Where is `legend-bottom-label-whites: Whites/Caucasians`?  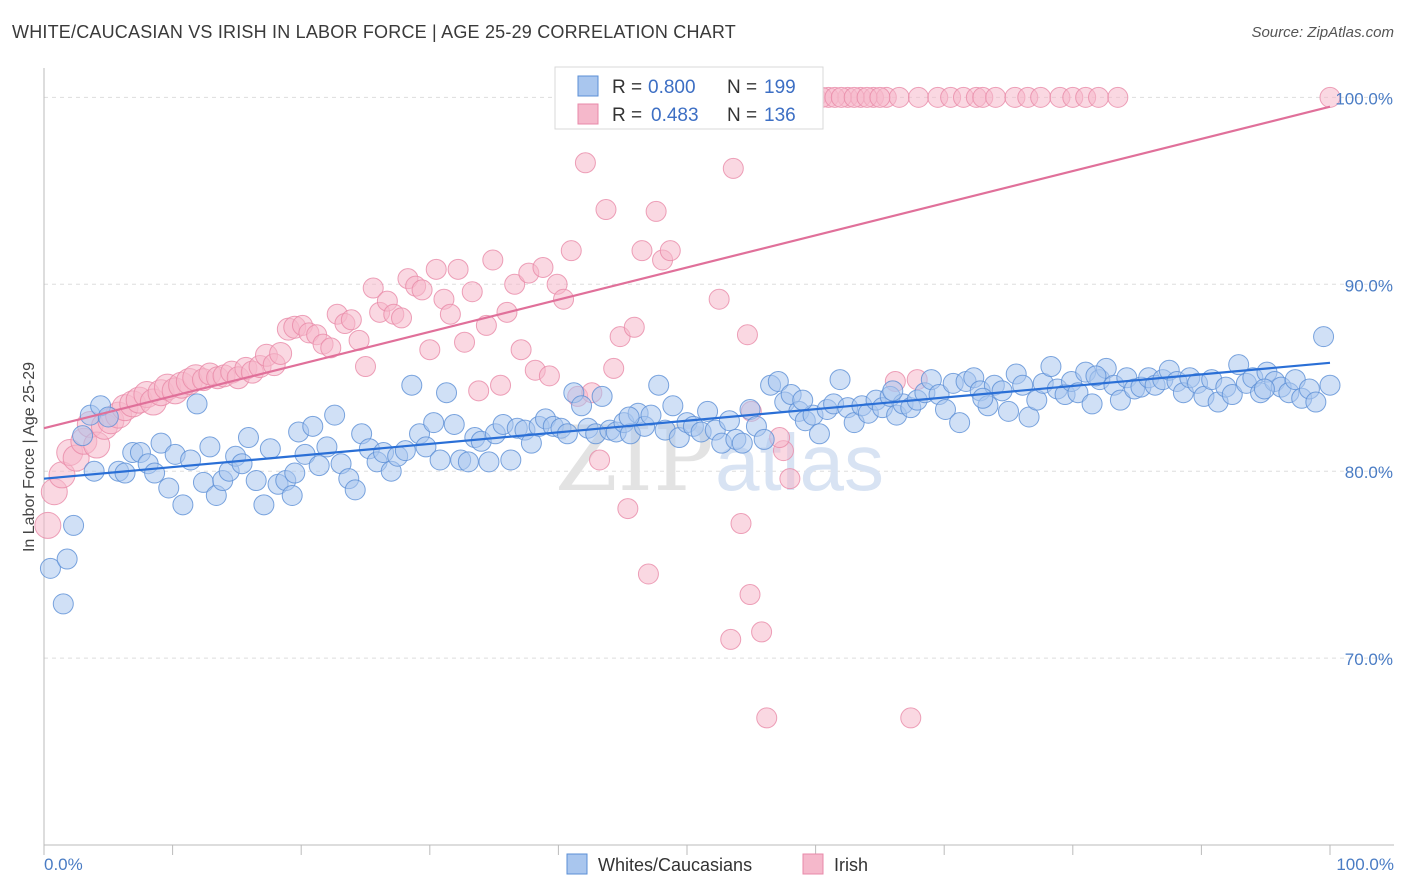
legend-bottom-label-whites: Whites/Caucasians is located at coordinates (675, 865).